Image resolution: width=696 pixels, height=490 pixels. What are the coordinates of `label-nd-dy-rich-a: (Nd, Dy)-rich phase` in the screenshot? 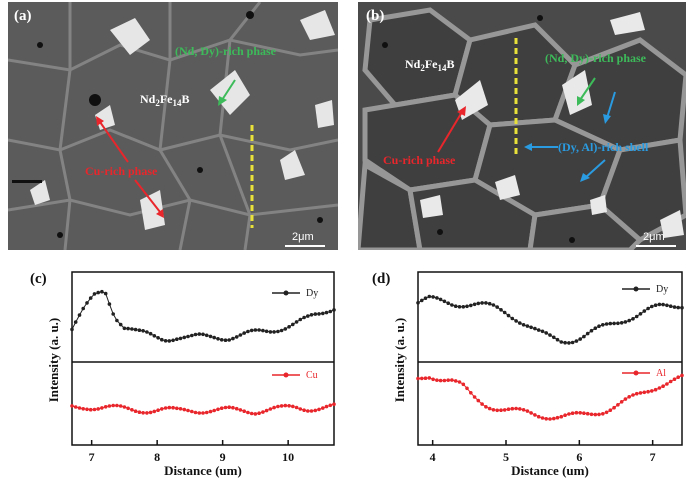 It's located at (226, 51).